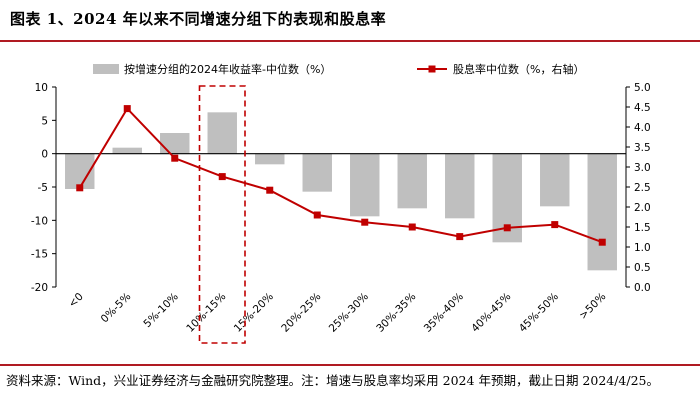  I want to click on x-tick-label: 10%-15%, so click(206, 313).